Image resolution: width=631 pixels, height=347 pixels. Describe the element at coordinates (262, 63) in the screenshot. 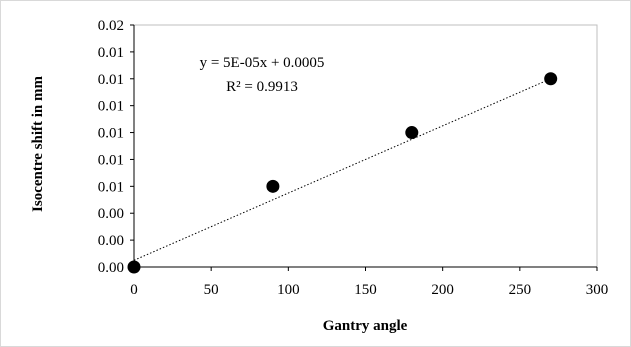

I see `trendline-equation: y = 5E-05x + 0.0005` at that location.